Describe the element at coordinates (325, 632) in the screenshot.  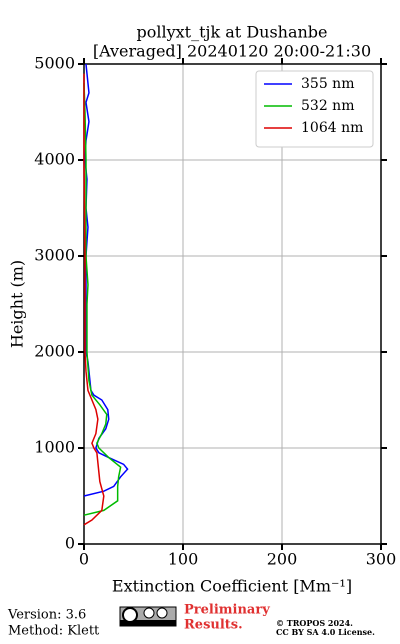
I see `license: CC BY SA 4.0 License.` at that location.